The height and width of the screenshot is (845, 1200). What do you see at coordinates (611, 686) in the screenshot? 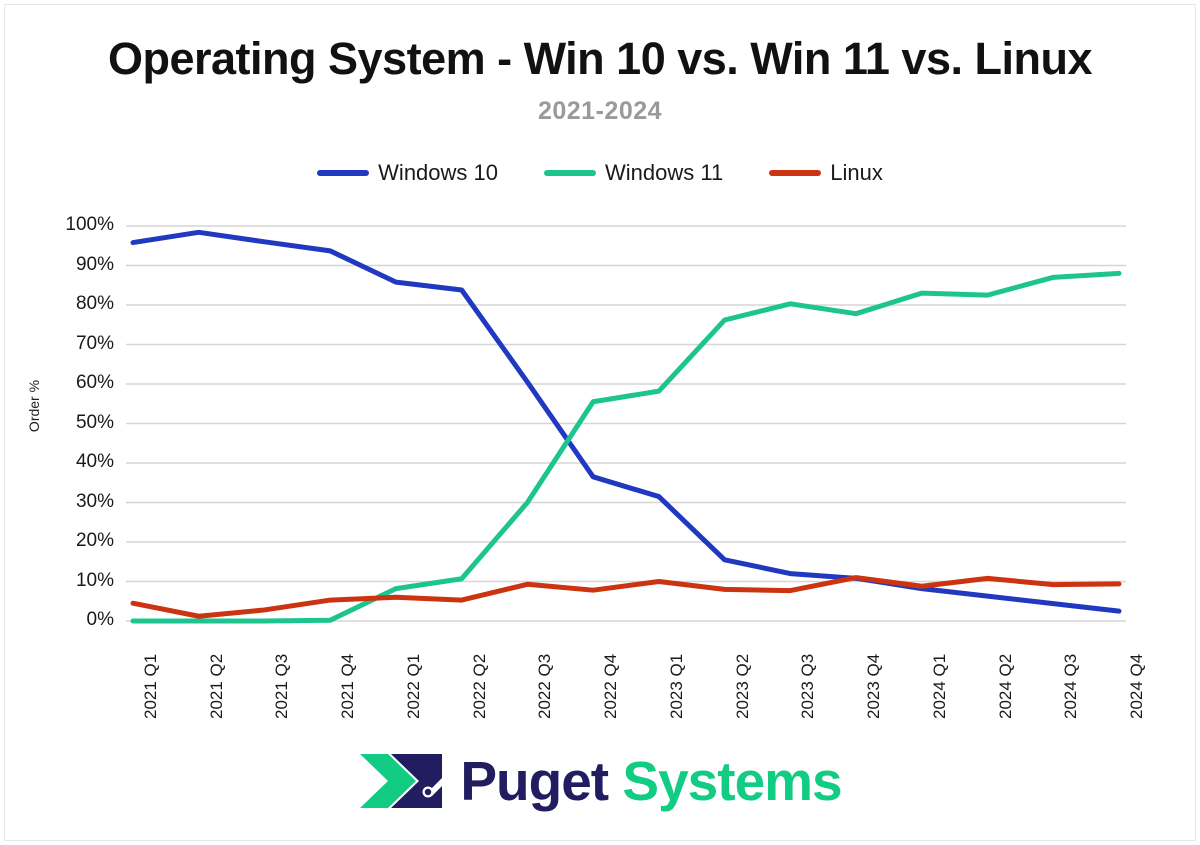
I see `x-tick-label: 2022 Q4` at bounding box center [611, 686].